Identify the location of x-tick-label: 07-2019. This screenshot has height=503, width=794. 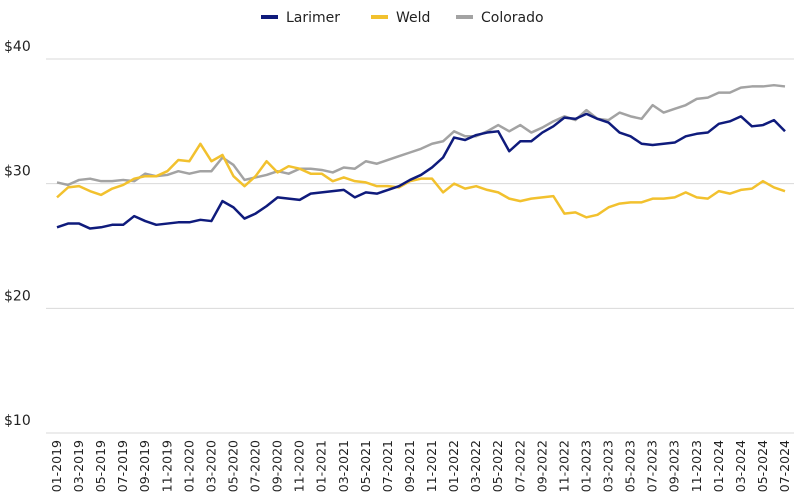
(122, 466).